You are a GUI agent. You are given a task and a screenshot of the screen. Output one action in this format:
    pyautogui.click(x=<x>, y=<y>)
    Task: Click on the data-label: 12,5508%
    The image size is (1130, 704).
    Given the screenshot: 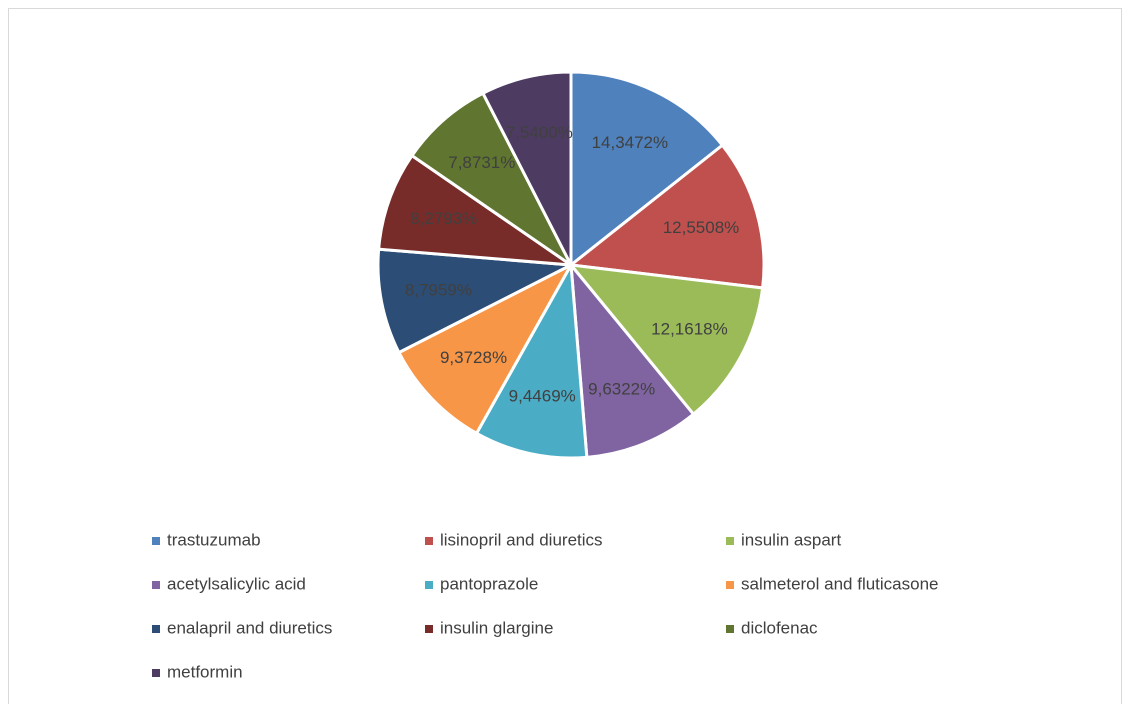 What is the action you would take?
    pyautogui.click(x=701, y=227)
    